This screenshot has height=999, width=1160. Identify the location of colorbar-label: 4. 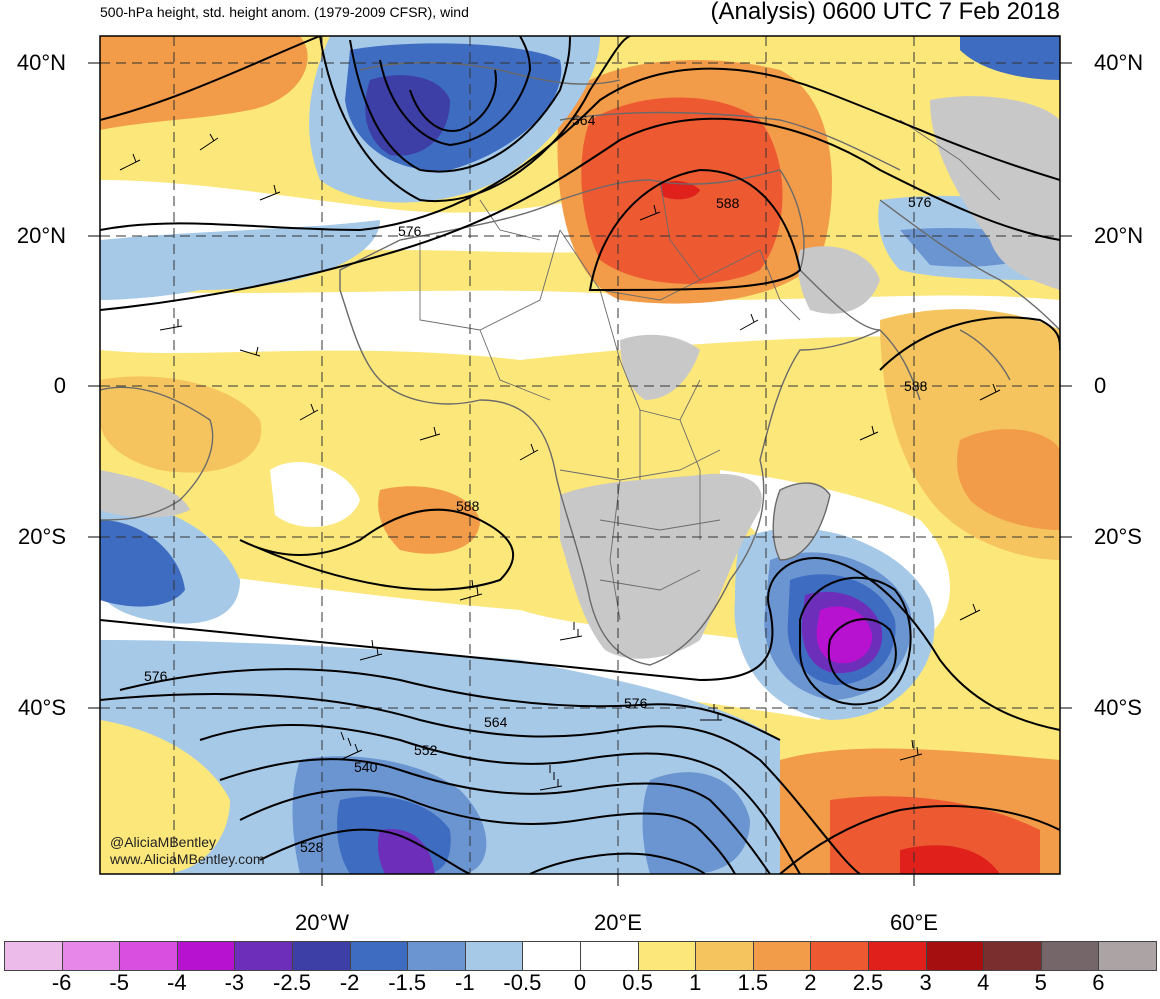
(983, 982).